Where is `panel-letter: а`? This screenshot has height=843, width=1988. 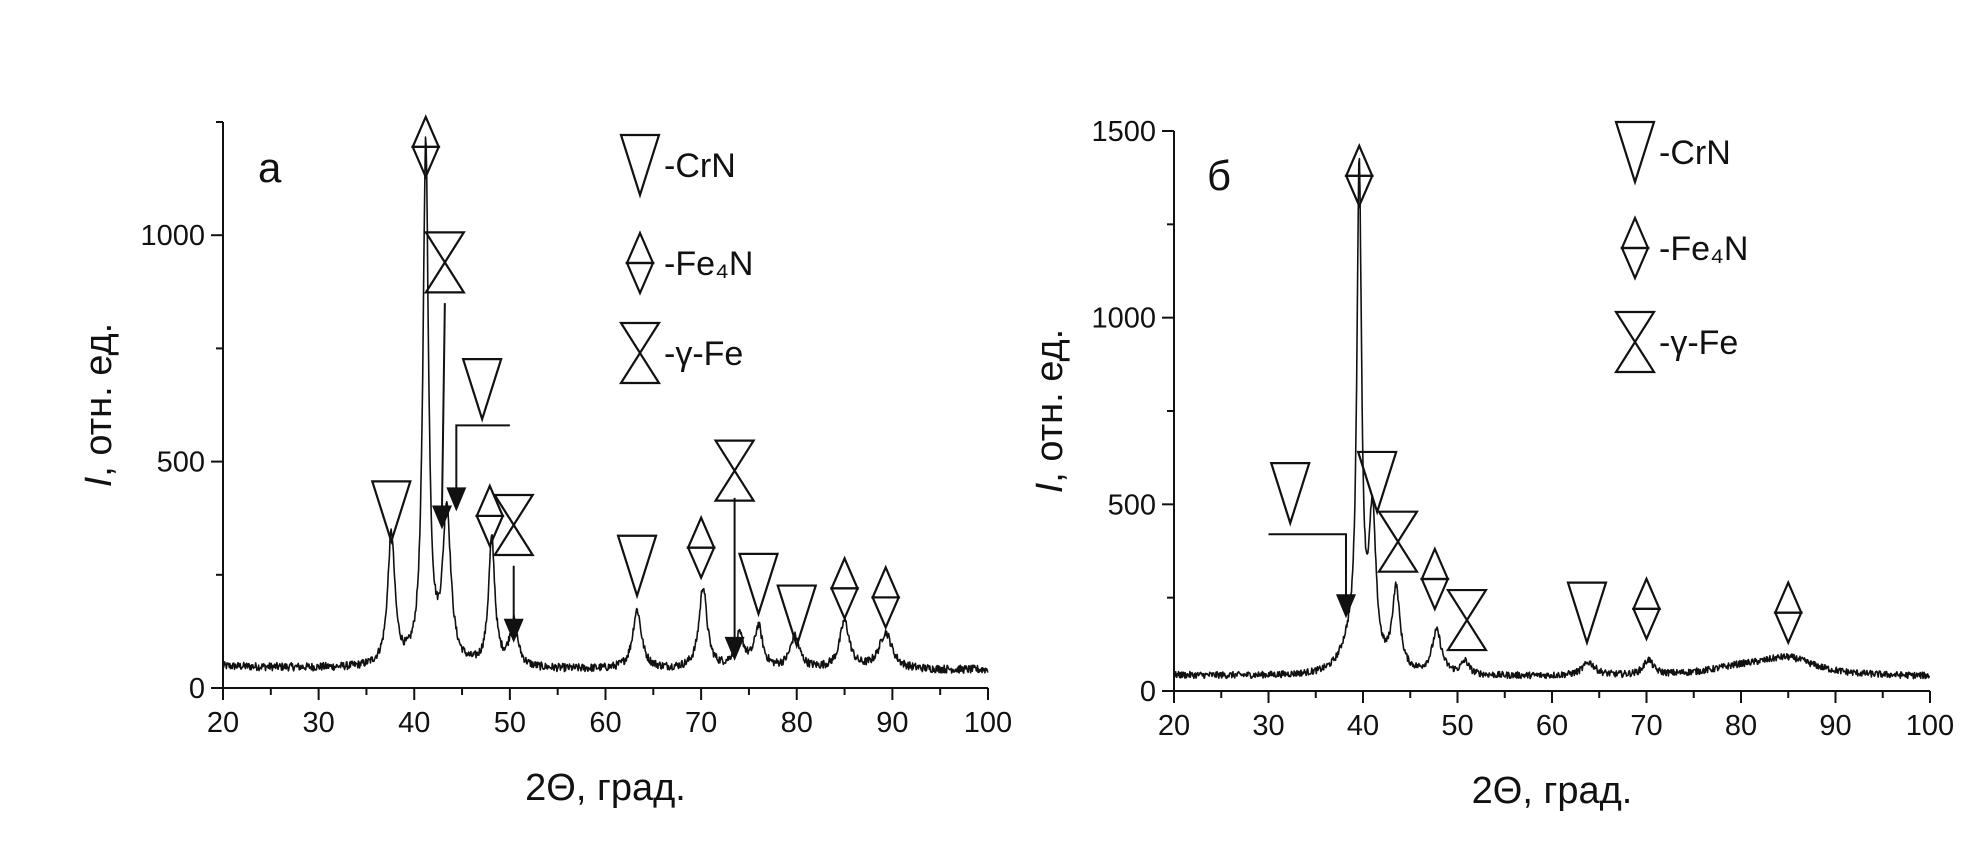
panel-letter: а is located at coordinates (270, 167).